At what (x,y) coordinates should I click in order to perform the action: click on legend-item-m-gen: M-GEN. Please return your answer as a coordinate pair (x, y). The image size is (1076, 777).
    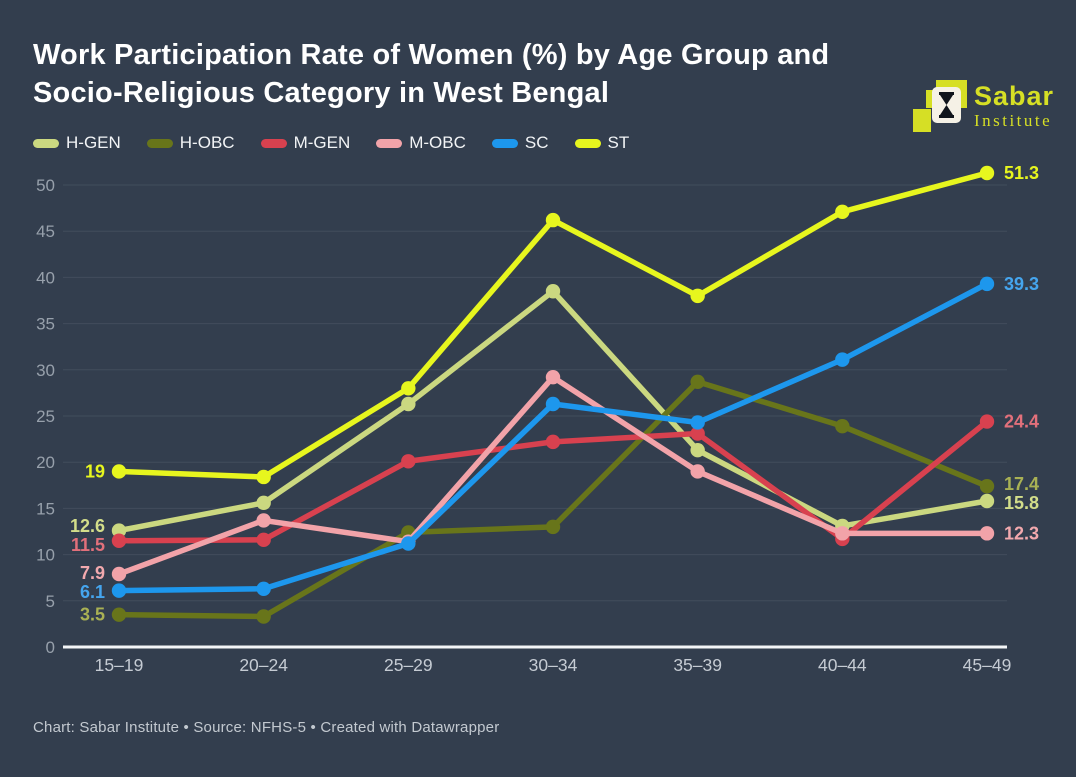
    Looking at the image, I should click on (305, 143).